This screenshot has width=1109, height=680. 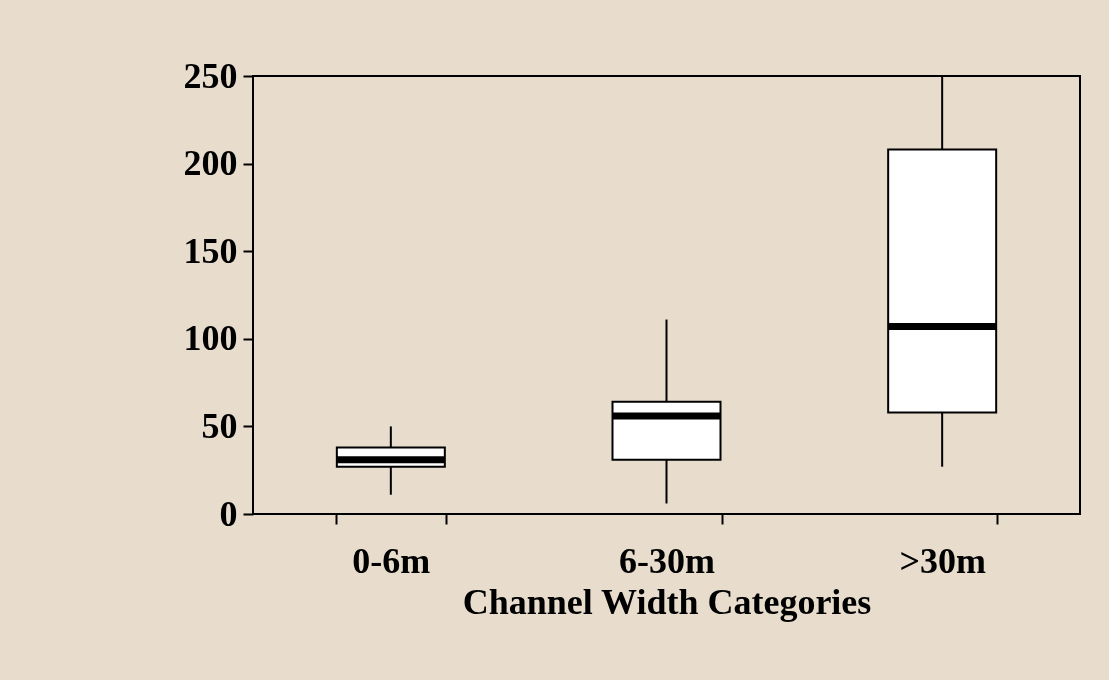 I want to click on y-tick-label: 50, so click(x=219, y=425).